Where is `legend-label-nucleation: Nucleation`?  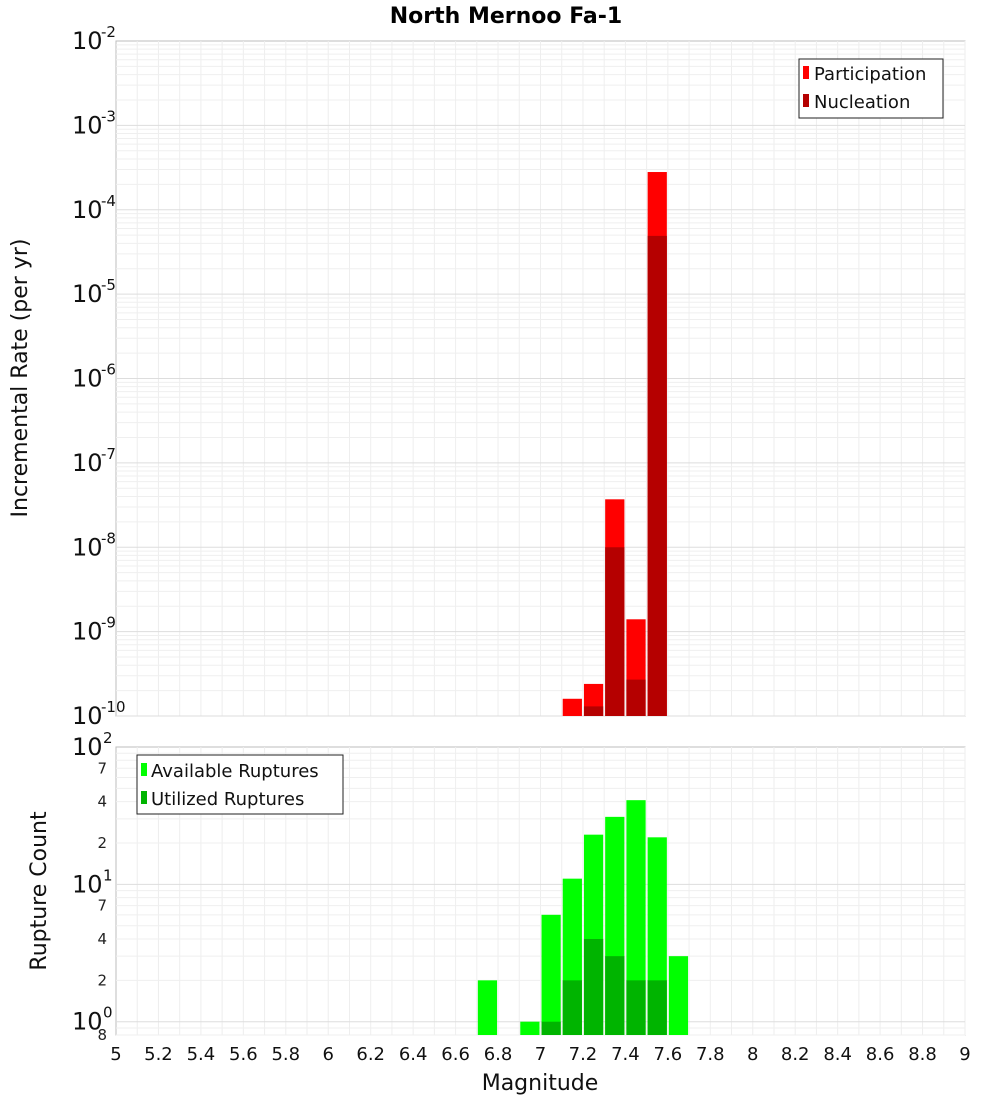
legend-label-nucleation: Nucleation is located at coordinates (862, 102).